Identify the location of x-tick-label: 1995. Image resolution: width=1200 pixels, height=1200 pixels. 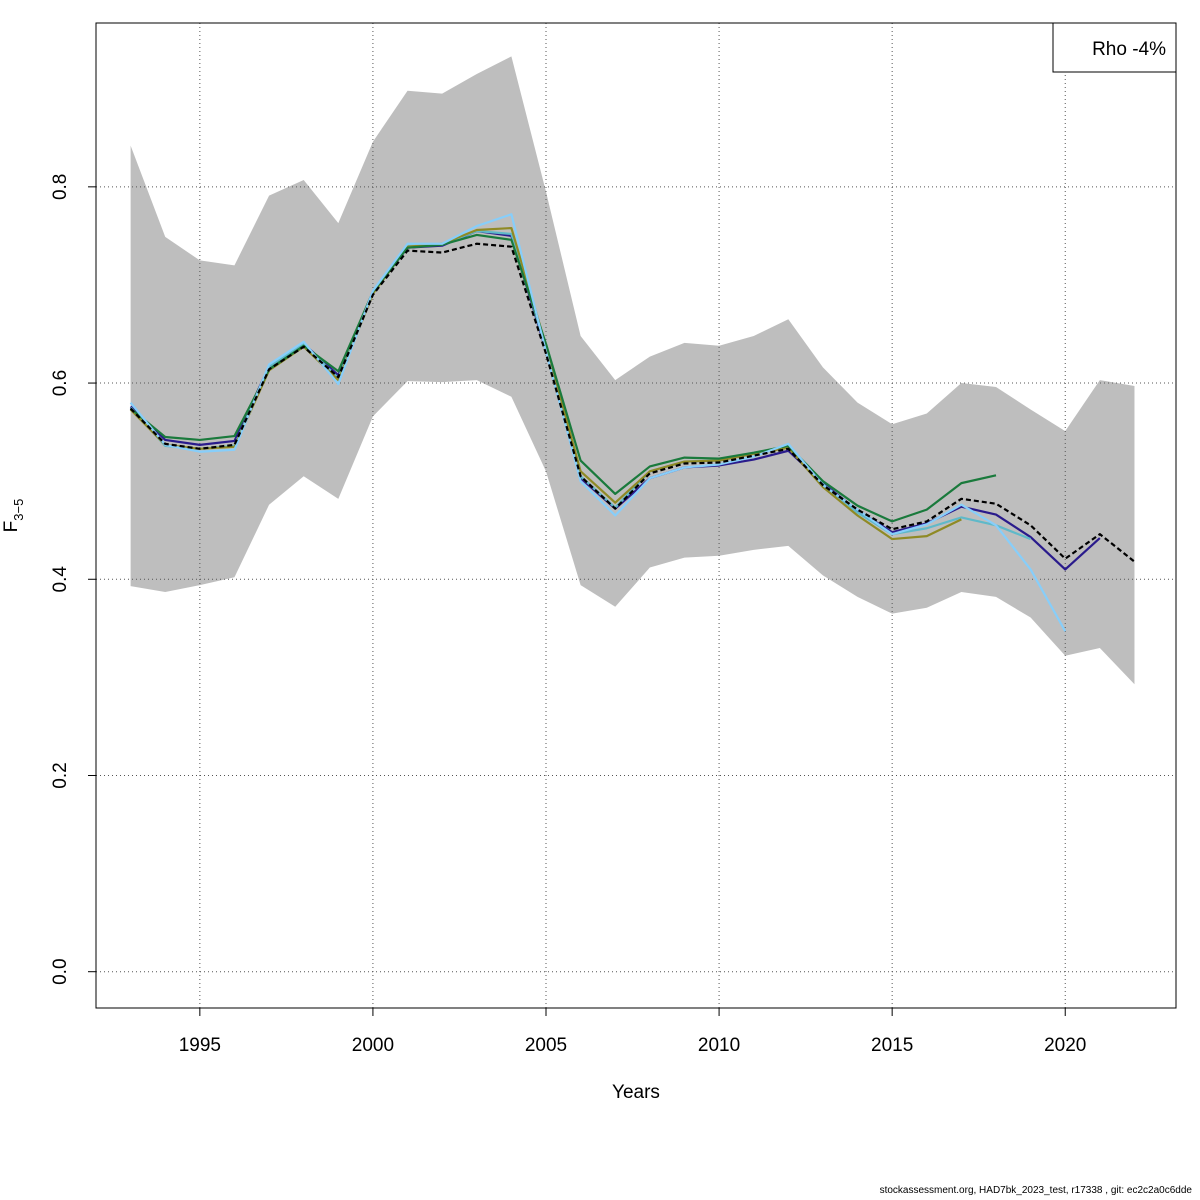
(200, 1045).